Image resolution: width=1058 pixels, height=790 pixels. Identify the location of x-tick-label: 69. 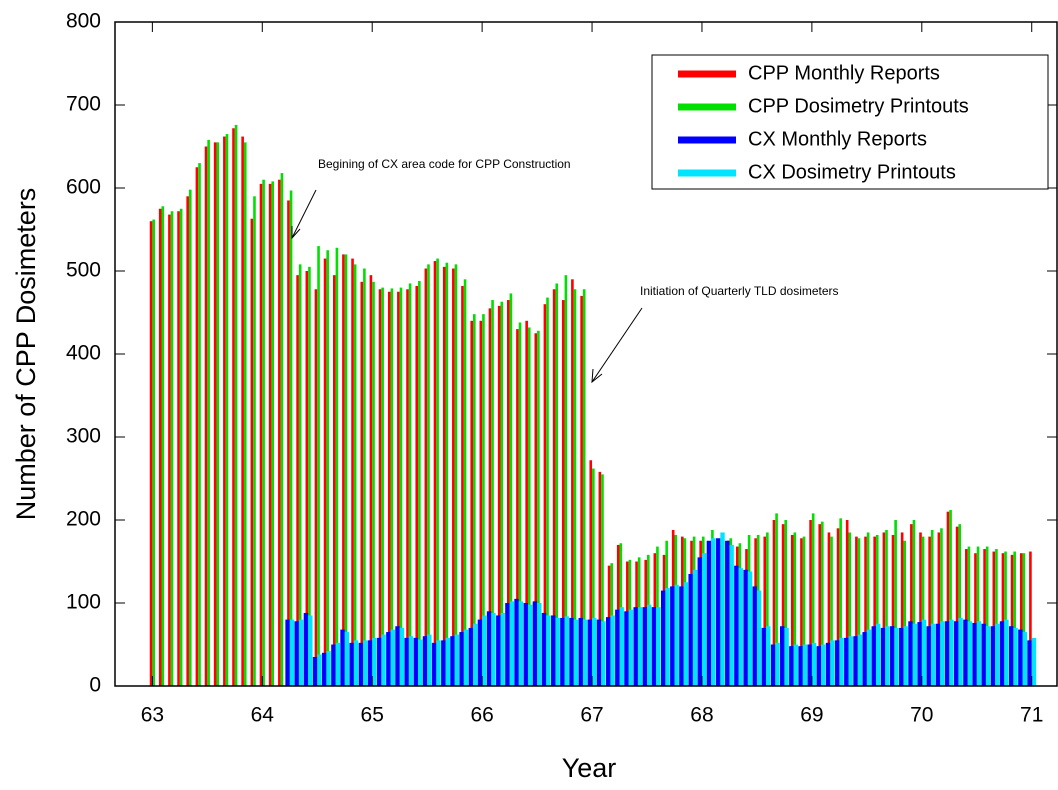
(811, 715).